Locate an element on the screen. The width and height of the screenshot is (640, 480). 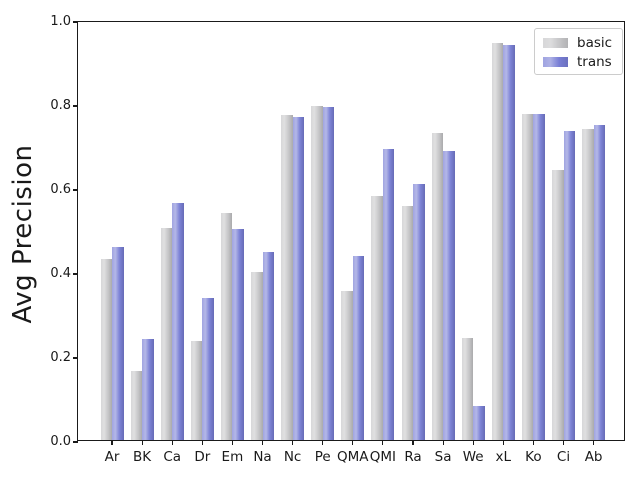
legend-item-basic: basic is located at coordinates (578, 43).